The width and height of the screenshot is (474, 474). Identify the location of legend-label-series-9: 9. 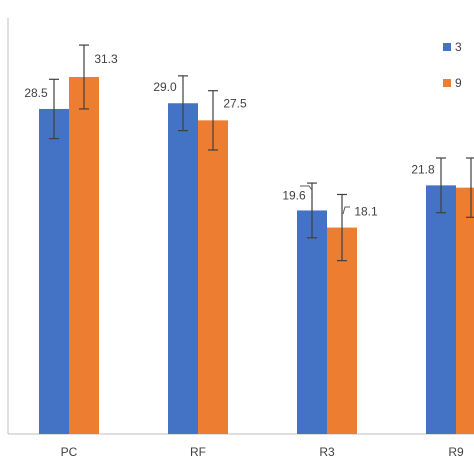
(458, 83).